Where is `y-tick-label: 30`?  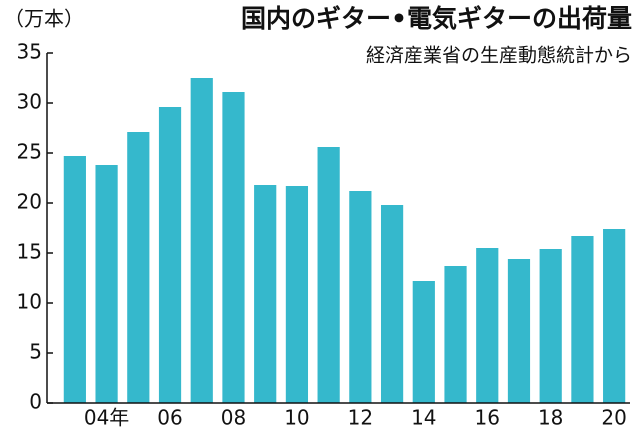 y-tick-label: 30 is located at coordinates (29, 102).